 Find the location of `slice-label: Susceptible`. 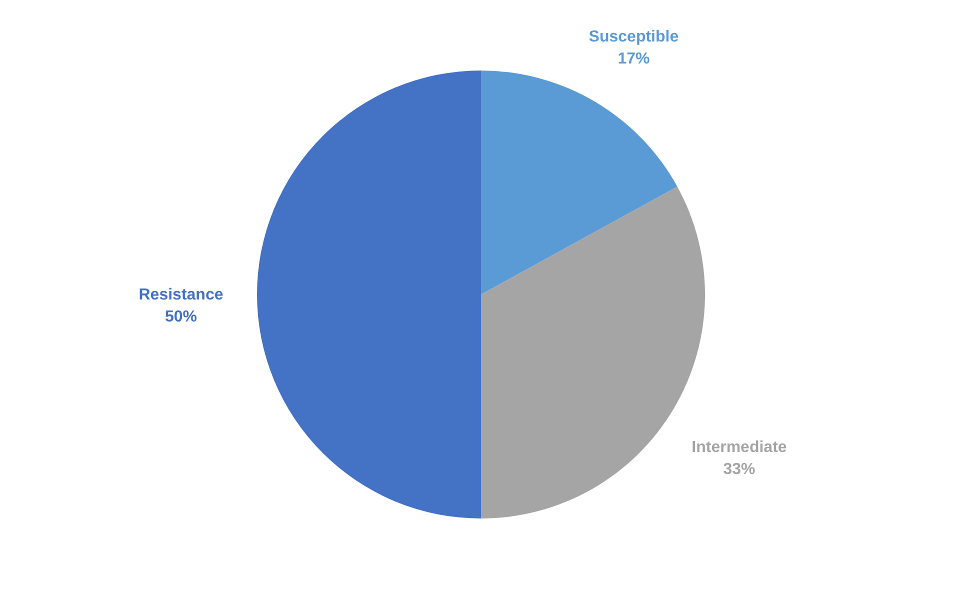

slice-label: Susceptible is located at coordinates (633, 37).